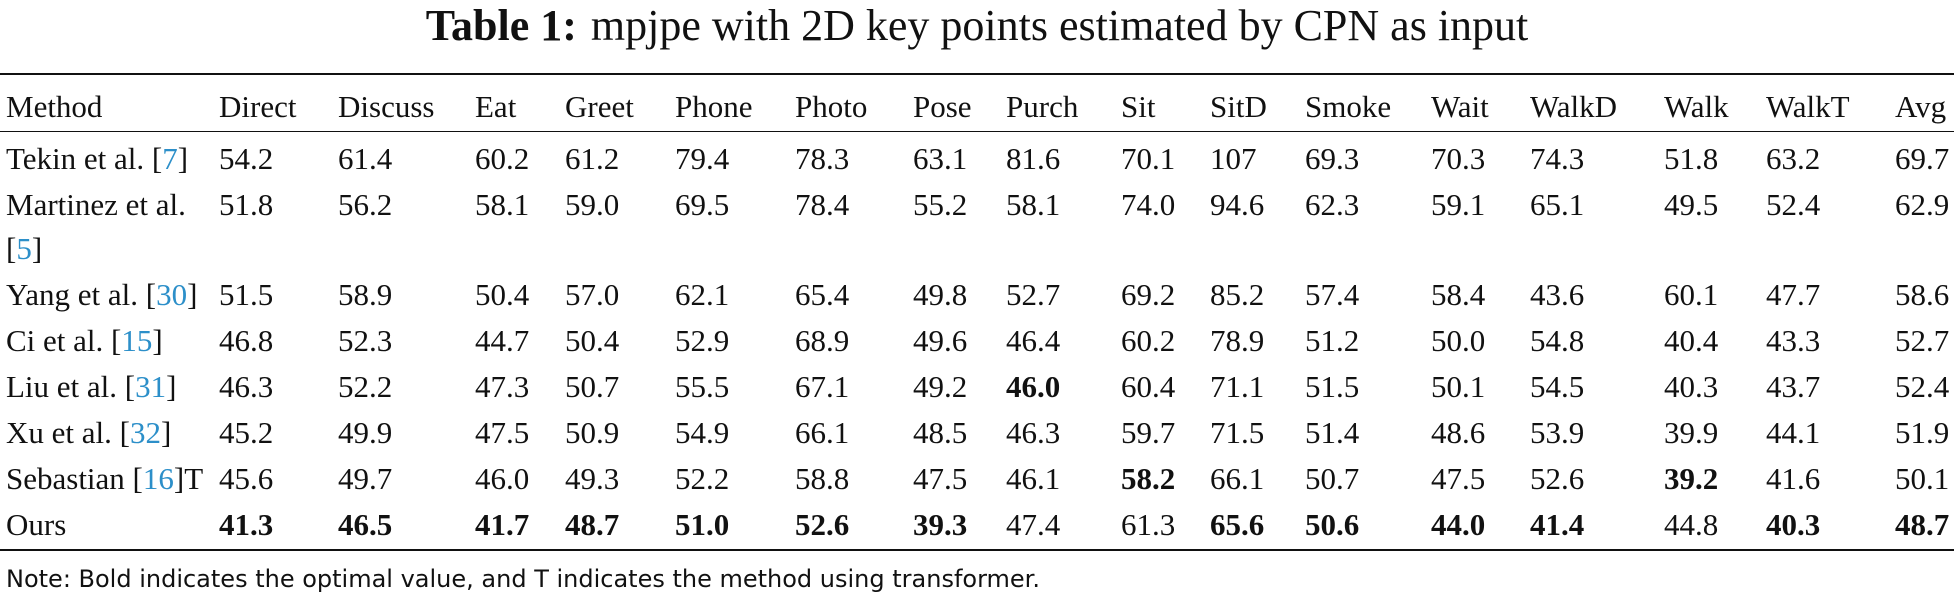 This screenshot has height=600, width=1954. Describe the element at coordinates (1691, 432) in the screenshot. I see `value-cell: 39.9` at that location.